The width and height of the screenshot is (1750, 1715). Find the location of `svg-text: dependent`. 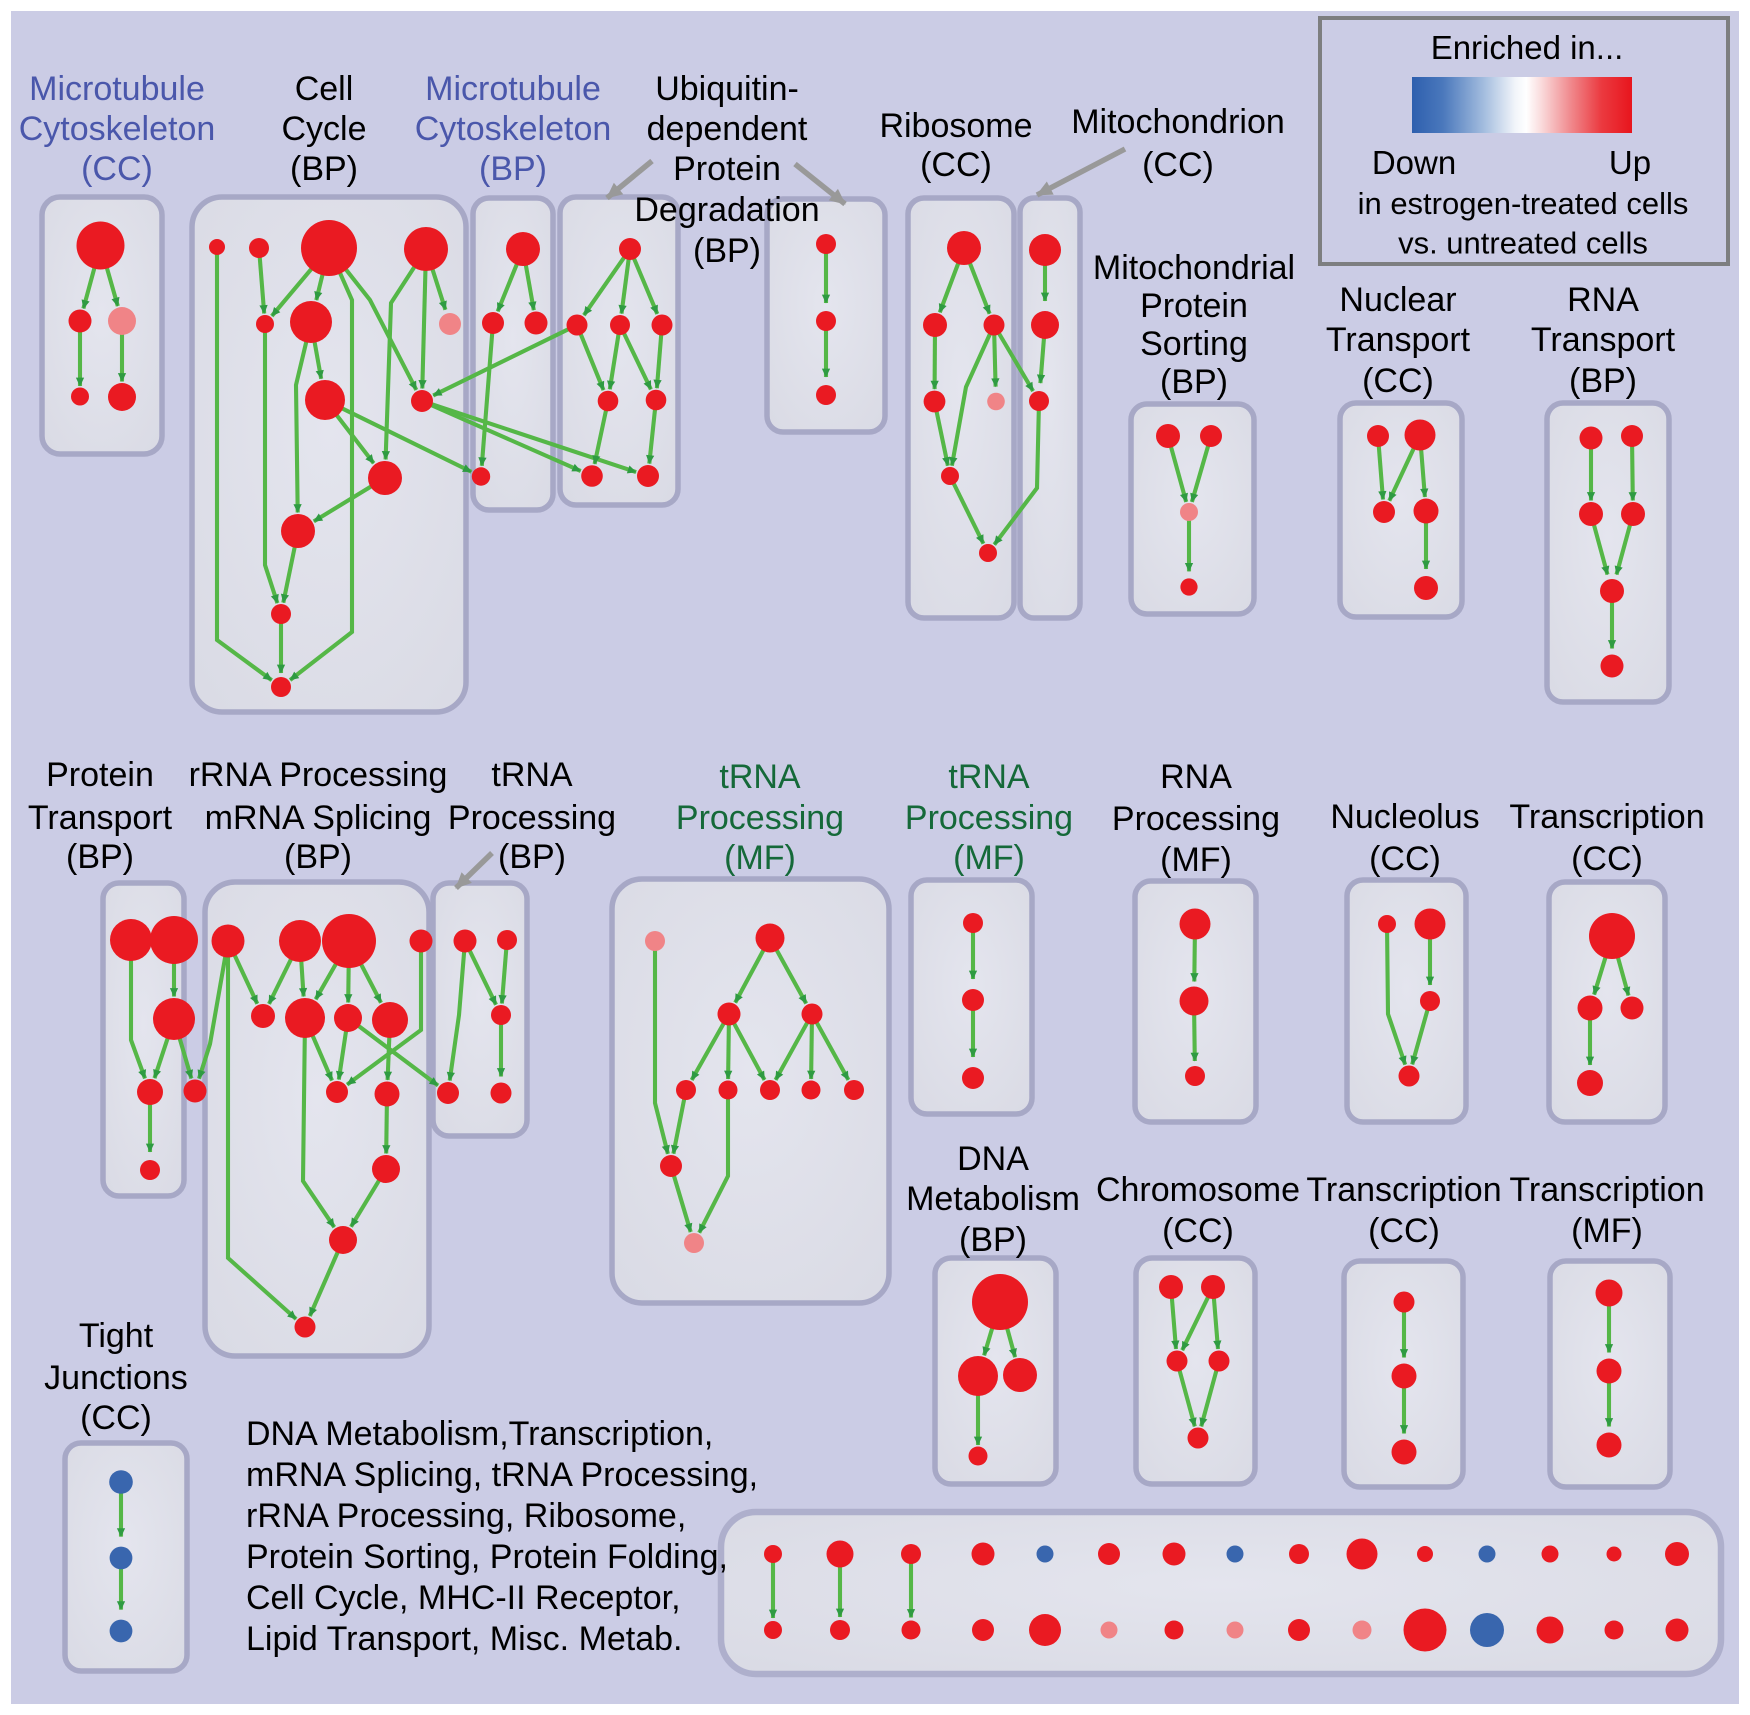

svg-text: dependent is located at coordinates (727, 129).